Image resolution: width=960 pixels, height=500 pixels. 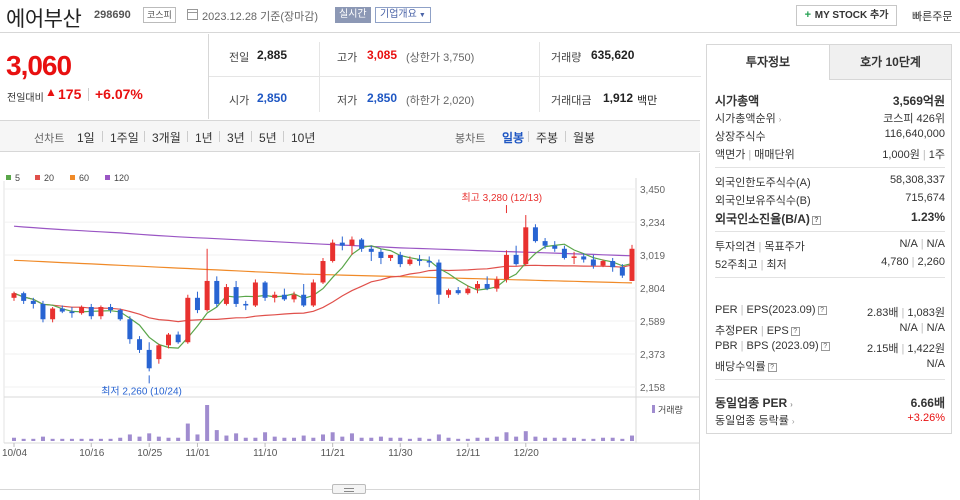 I want to click on market-cap-rank-label: 시가총액순위 ›, so click(x=748, y=118).